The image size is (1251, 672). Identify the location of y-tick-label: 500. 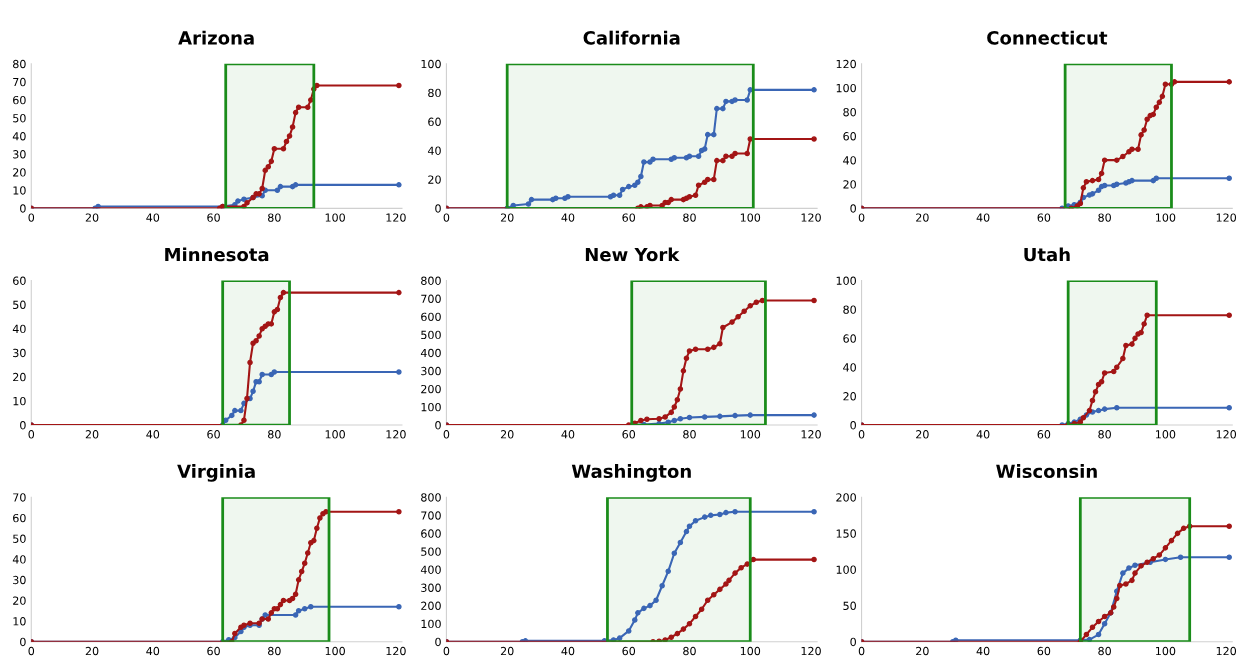
(431, 335).